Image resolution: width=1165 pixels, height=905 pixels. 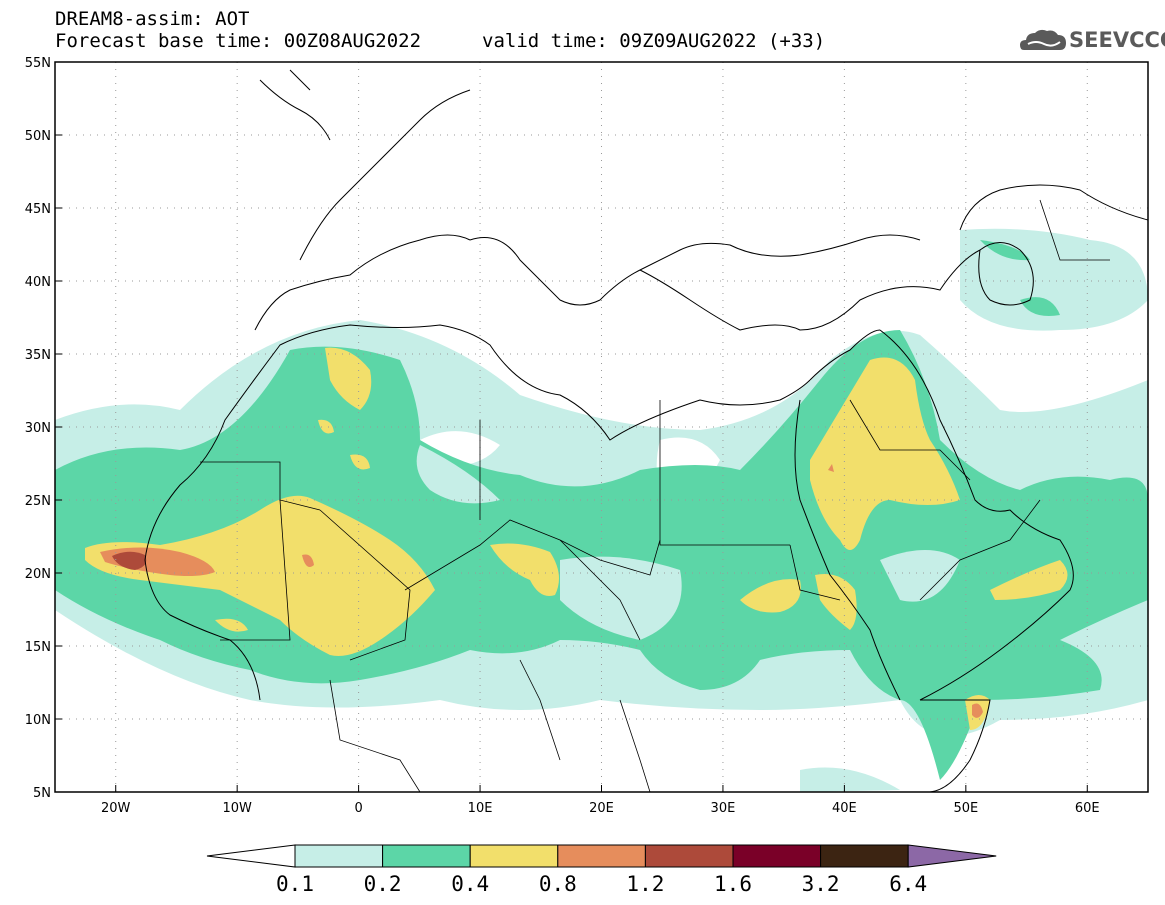 I want to click on latitude-labels: 5N 10N 15N 20N 25N 30N 35N 40N 45N 50N 55N, so click(x=43, y=428).